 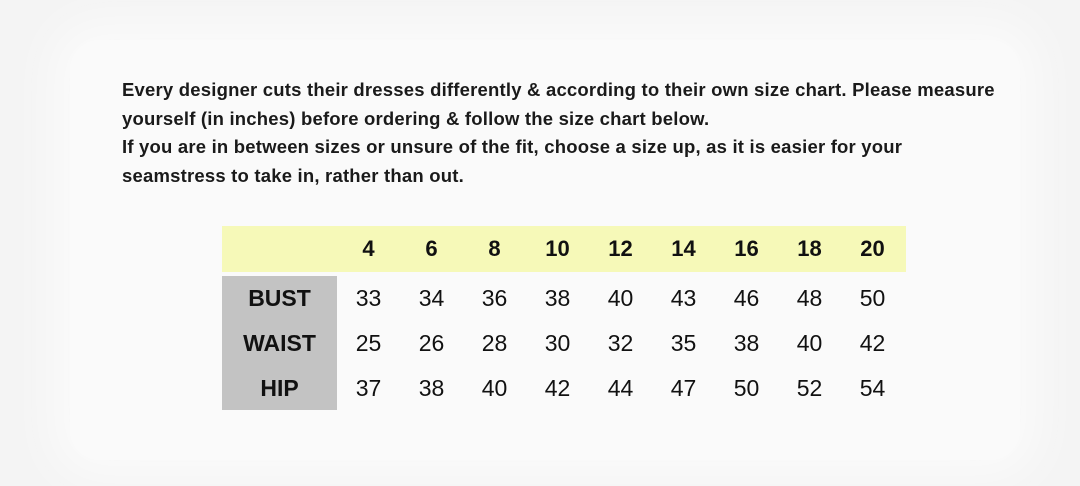 What do you see at coordinates (557, 248) in the screenshot?
I see `size-header-cell: 10` at bounding box center [557, 248].